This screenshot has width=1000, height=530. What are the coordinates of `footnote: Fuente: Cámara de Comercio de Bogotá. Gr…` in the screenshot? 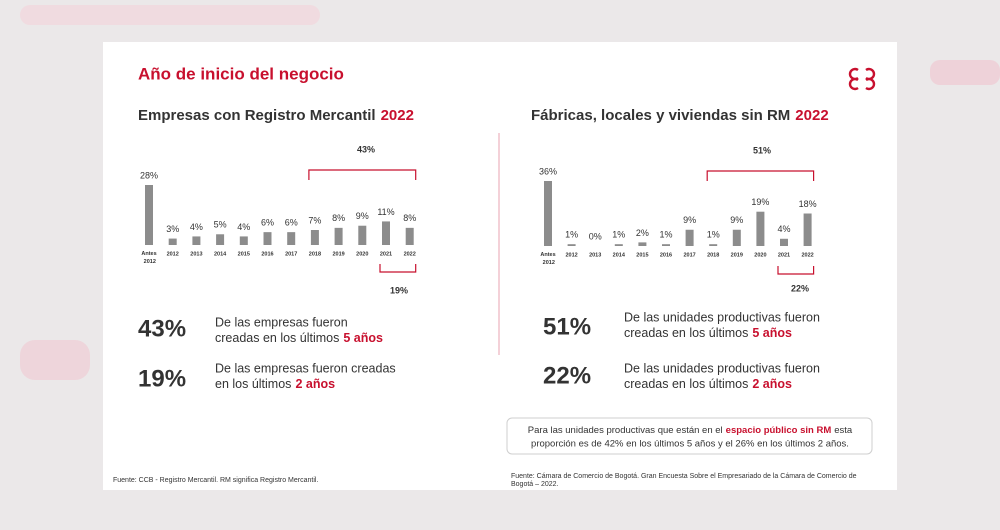 It's located at (684, 476).